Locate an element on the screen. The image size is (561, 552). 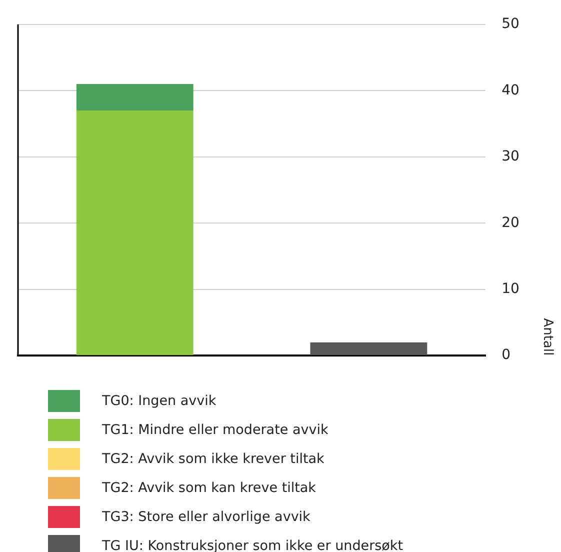
y-tick-label: 20 is located at coordinates (511, 222).